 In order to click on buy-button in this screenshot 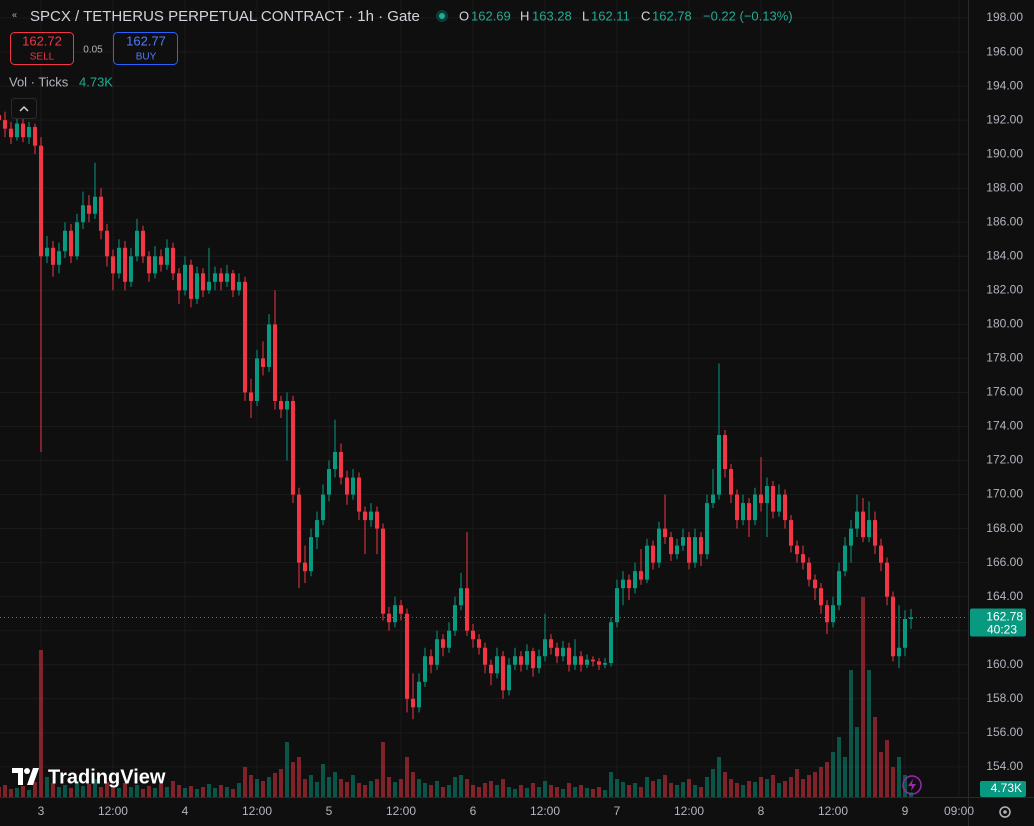, I will do `click(145, 48)`.